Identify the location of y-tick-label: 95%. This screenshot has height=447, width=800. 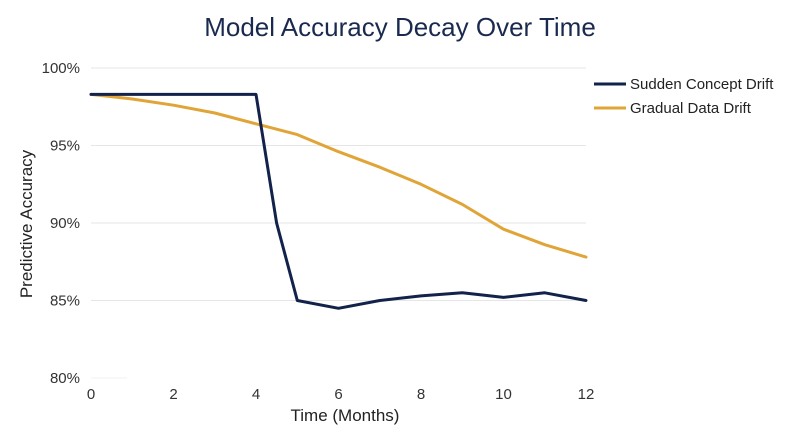
(65, 146).